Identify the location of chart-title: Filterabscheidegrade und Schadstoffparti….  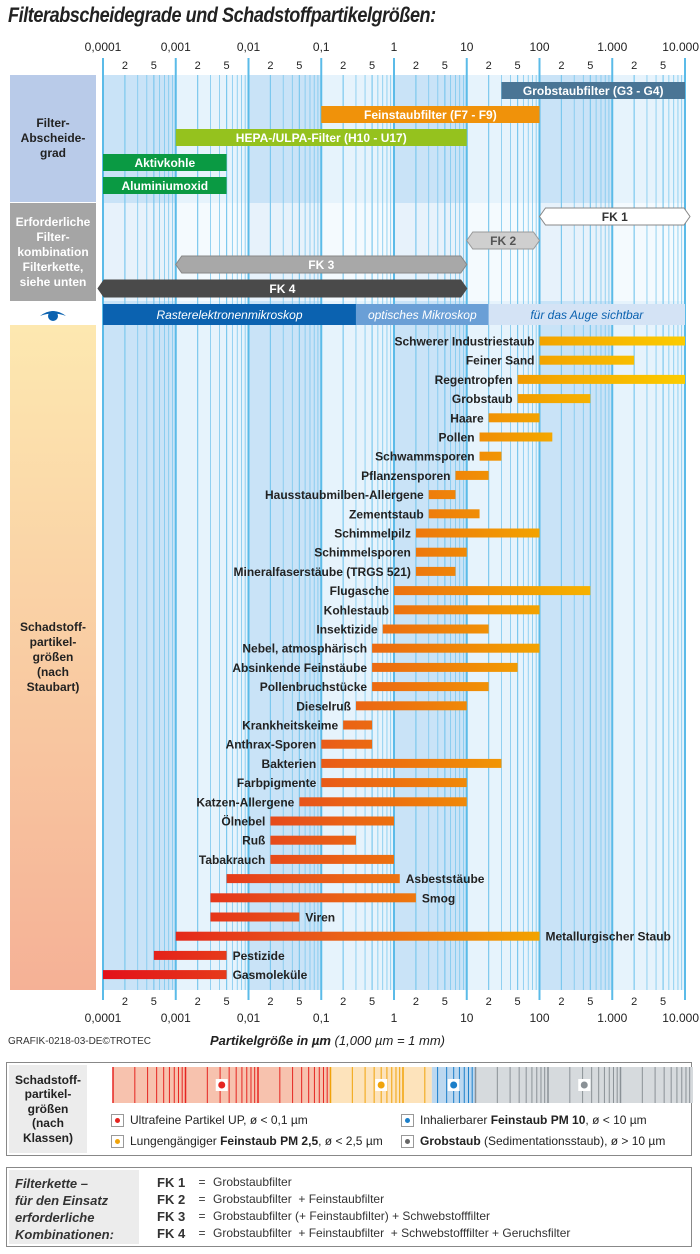
(222, 15).